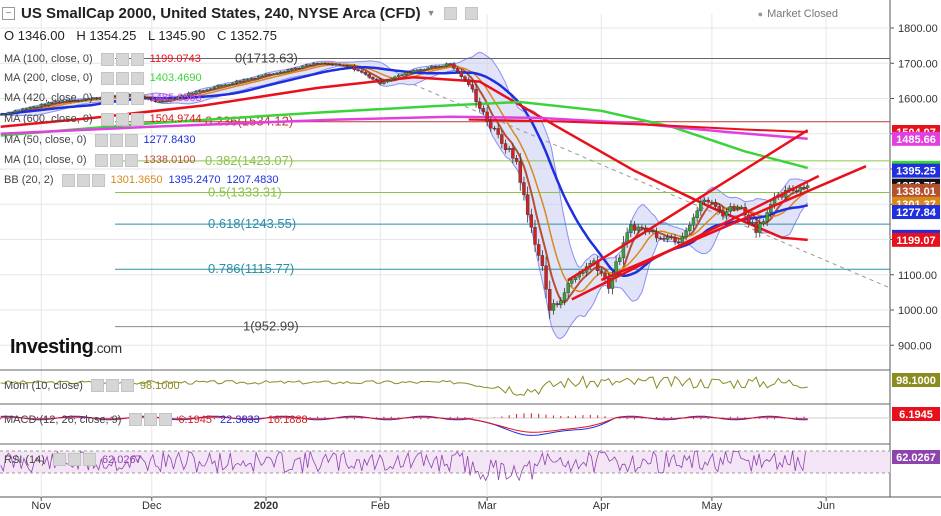  What do you see at coordinates (916, 381) in the screenshot?
I see `momentum-axis-label: 98.1000` at bounding box center [916, 381].